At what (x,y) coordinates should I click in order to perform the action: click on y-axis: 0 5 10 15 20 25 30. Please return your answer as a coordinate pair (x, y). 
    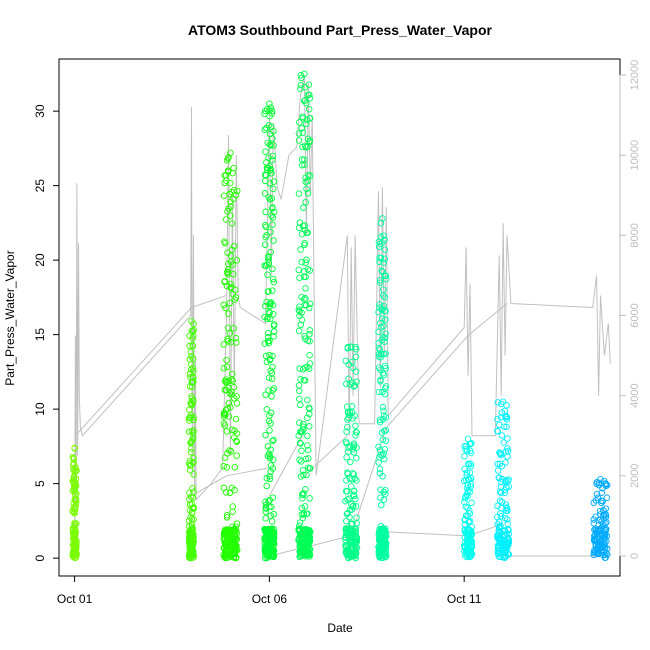
    Looking at the image, I should click on (46, 332).